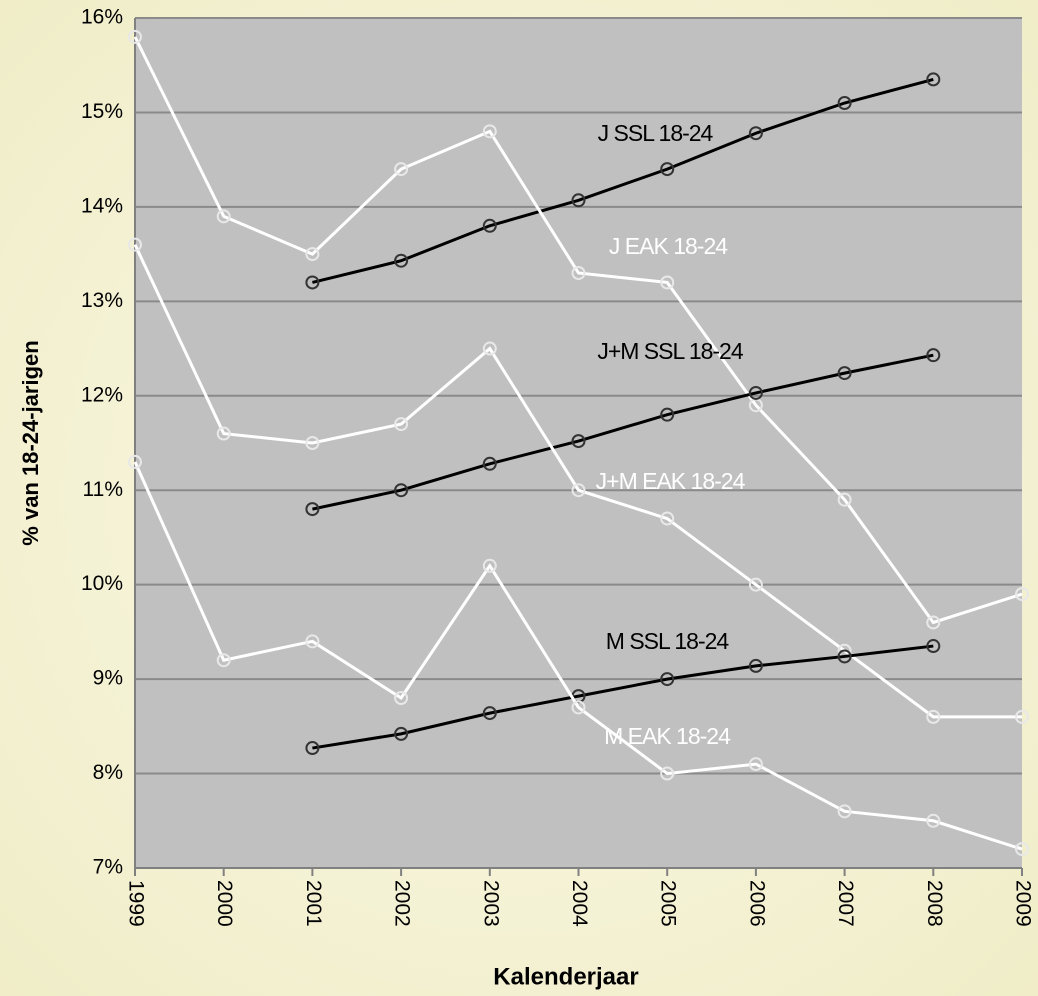  What do you see at coordinates (108, 772) in the screenshot?
I see `y-tick-label: 8%` at bounding box center [108, 772].